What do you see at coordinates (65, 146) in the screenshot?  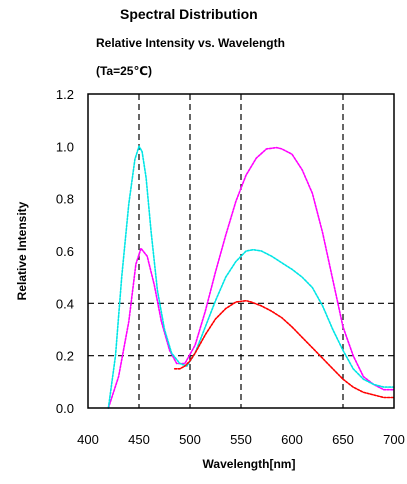 I see `y-tick-label-1: 1.0` at bounding box center [65, 146].